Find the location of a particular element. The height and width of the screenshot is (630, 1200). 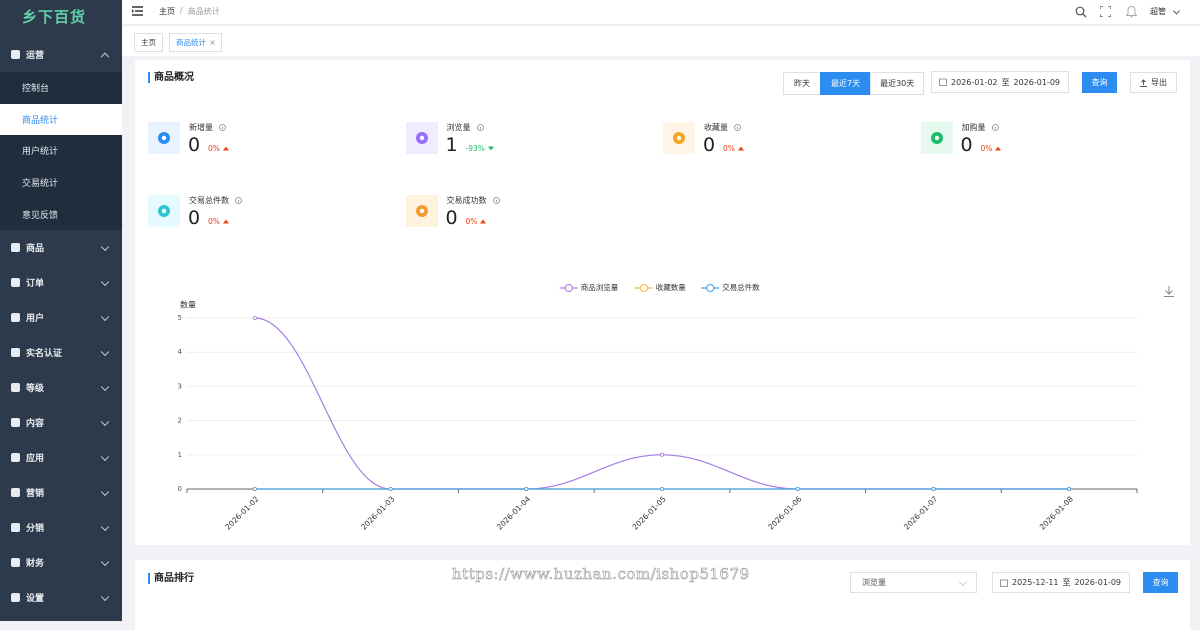

overview-title: 商品概况 is located at coordinates (171, 77).